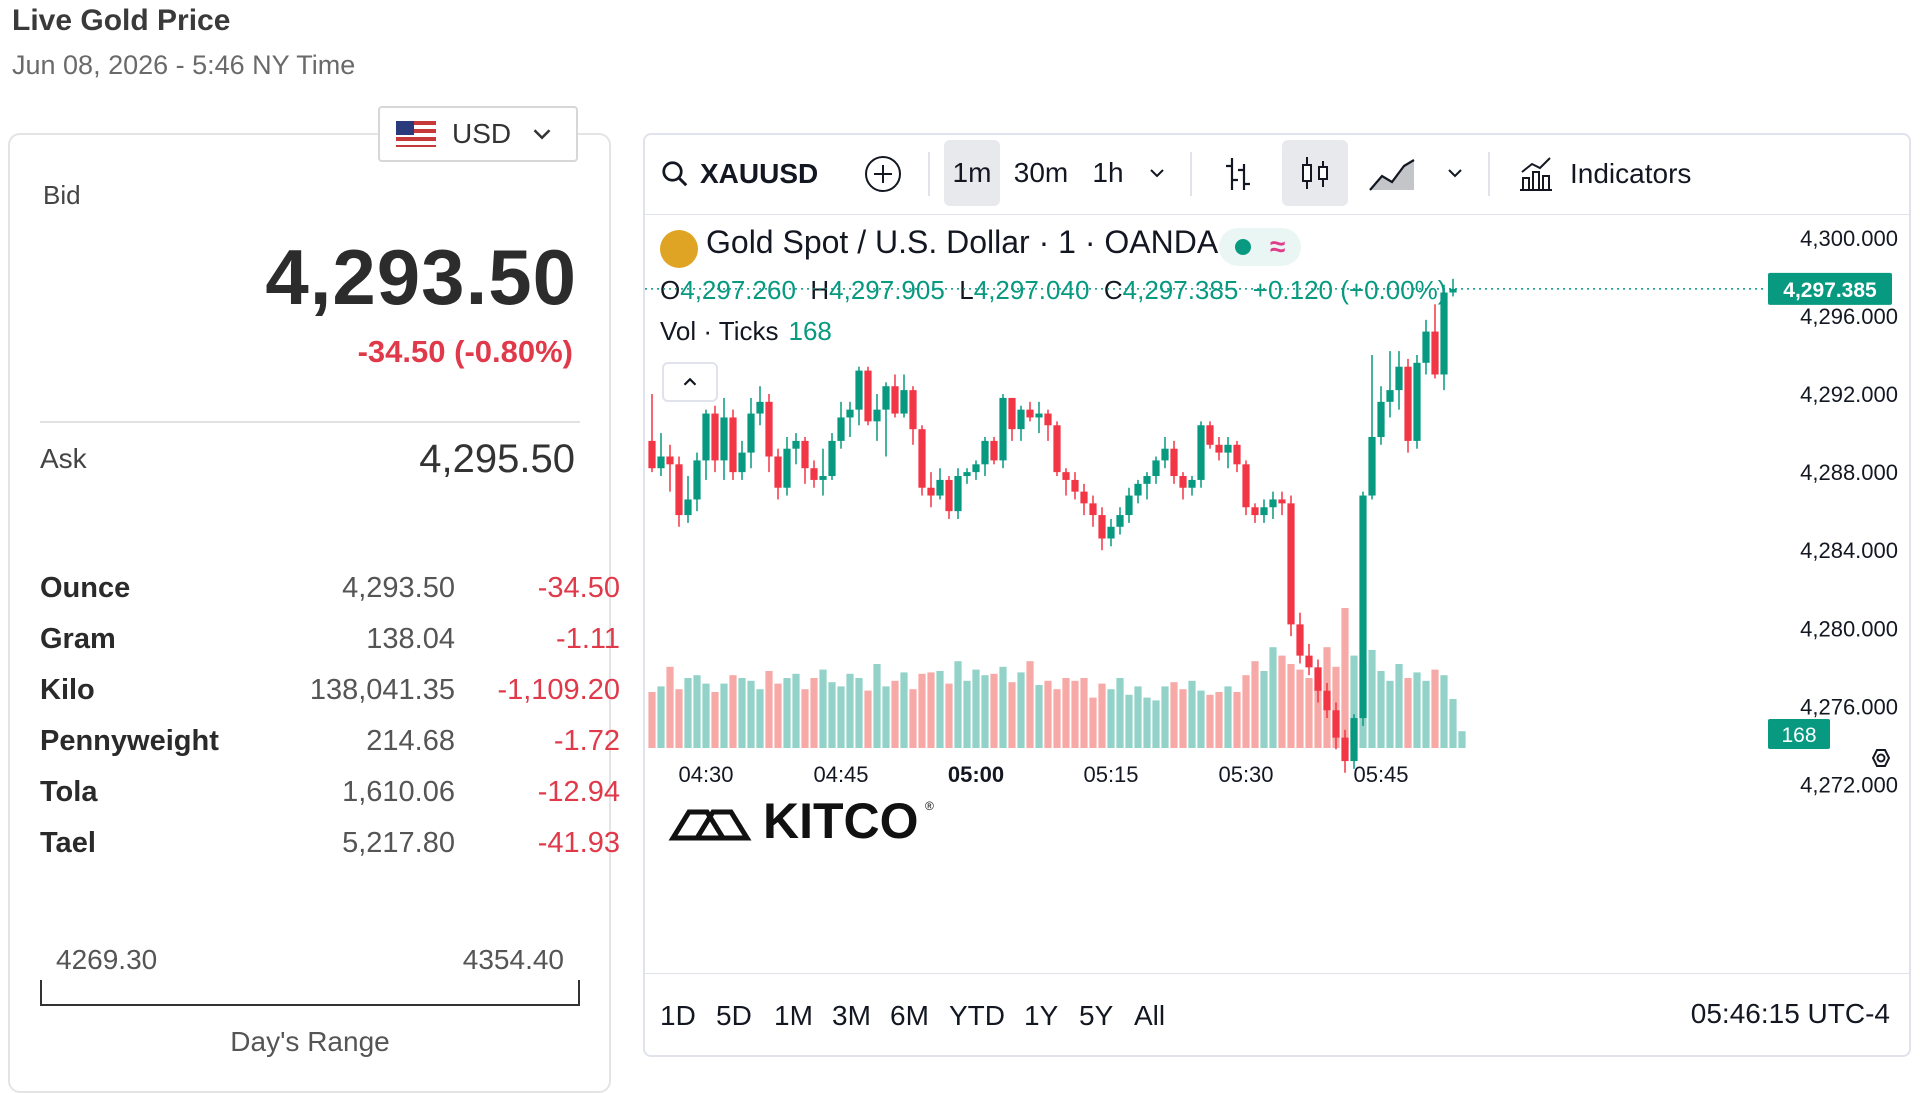  What do you see at coordinates (977, 1015) in the screenshot?
I see `range-ytd: YTD` at bounding box center [977, 1015].